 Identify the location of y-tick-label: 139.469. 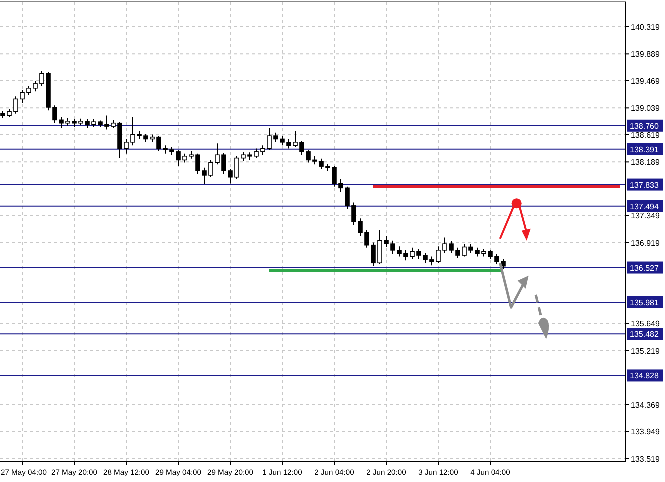
(645, 81).